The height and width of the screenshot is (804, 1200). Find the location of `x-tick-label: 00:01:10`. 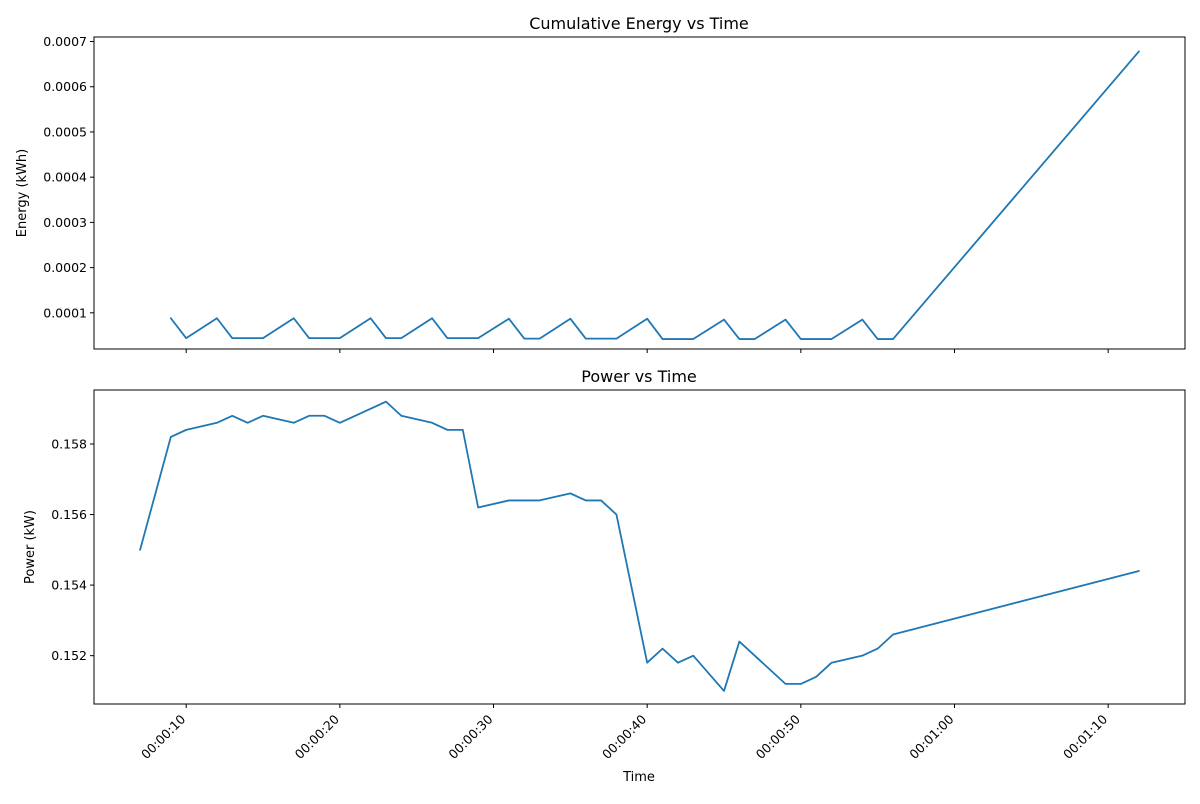

x-tick-label: 00:01:10 is located at coordinates (1085, 736).